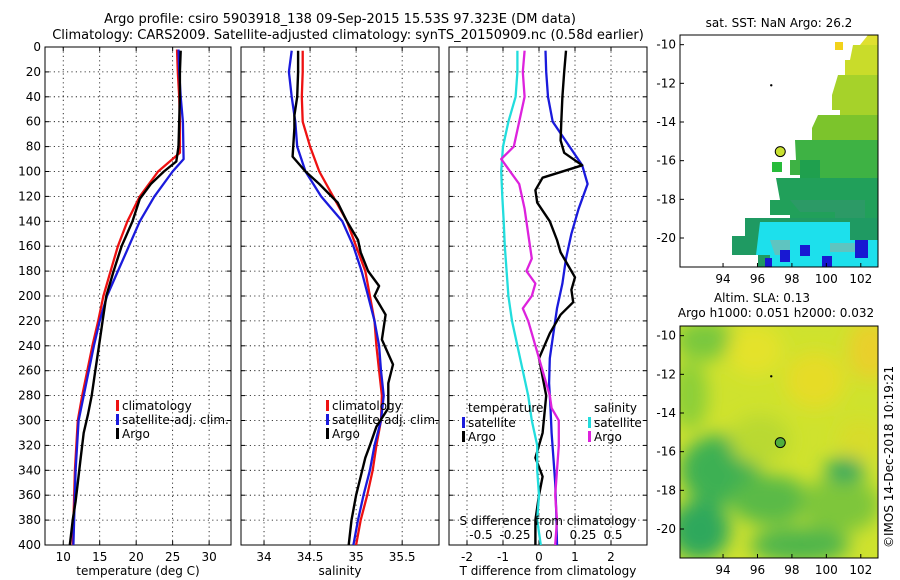  What do you see at coordinates (355, 557) in the screenshot?
I see `x-tick-label: 35` at bounding box center [355, 557].